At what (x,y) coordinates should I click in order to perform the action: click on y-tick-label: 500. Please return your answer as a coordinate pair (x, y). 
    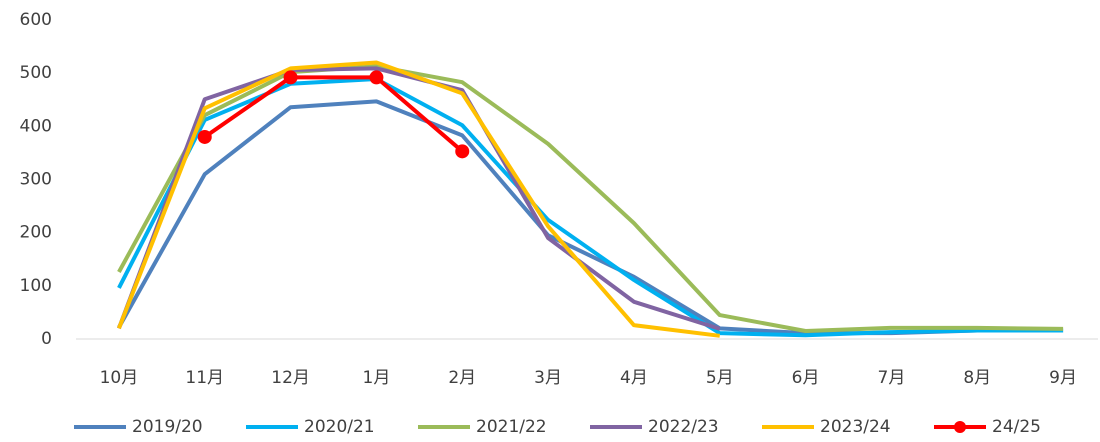
    Looking at the image, I should click on (36, 73).